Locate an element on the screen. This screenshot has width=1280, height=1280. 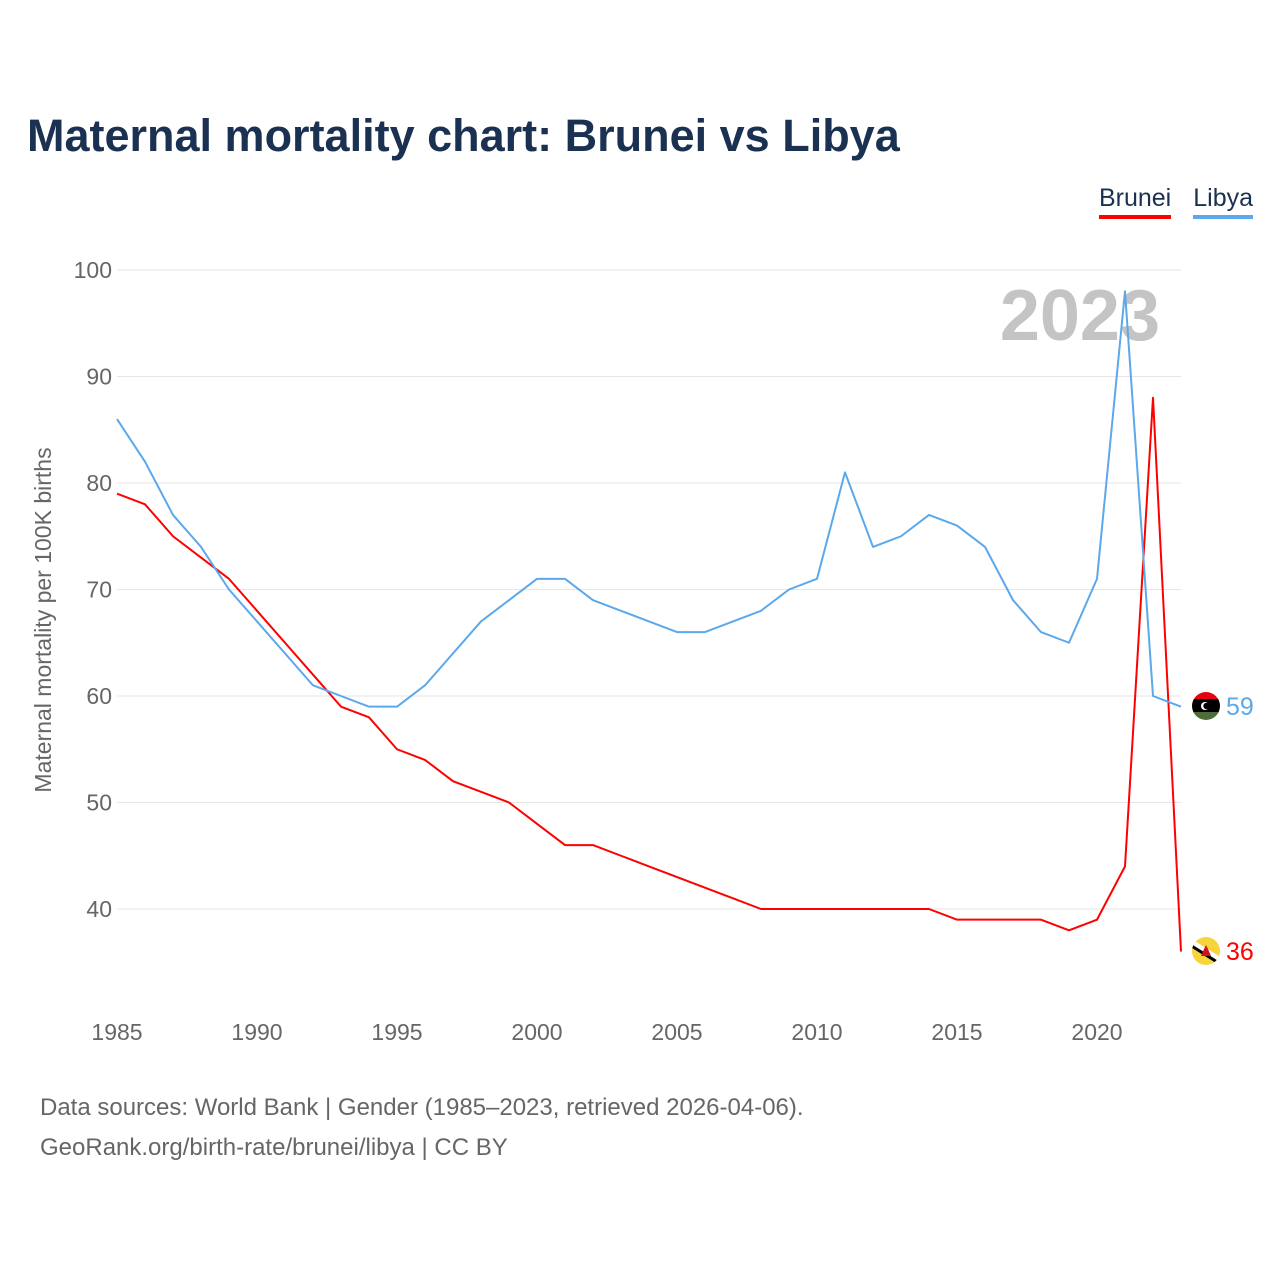
y-axis-label: Maternal mortality per 100K births is located at coordinates (43, 619).